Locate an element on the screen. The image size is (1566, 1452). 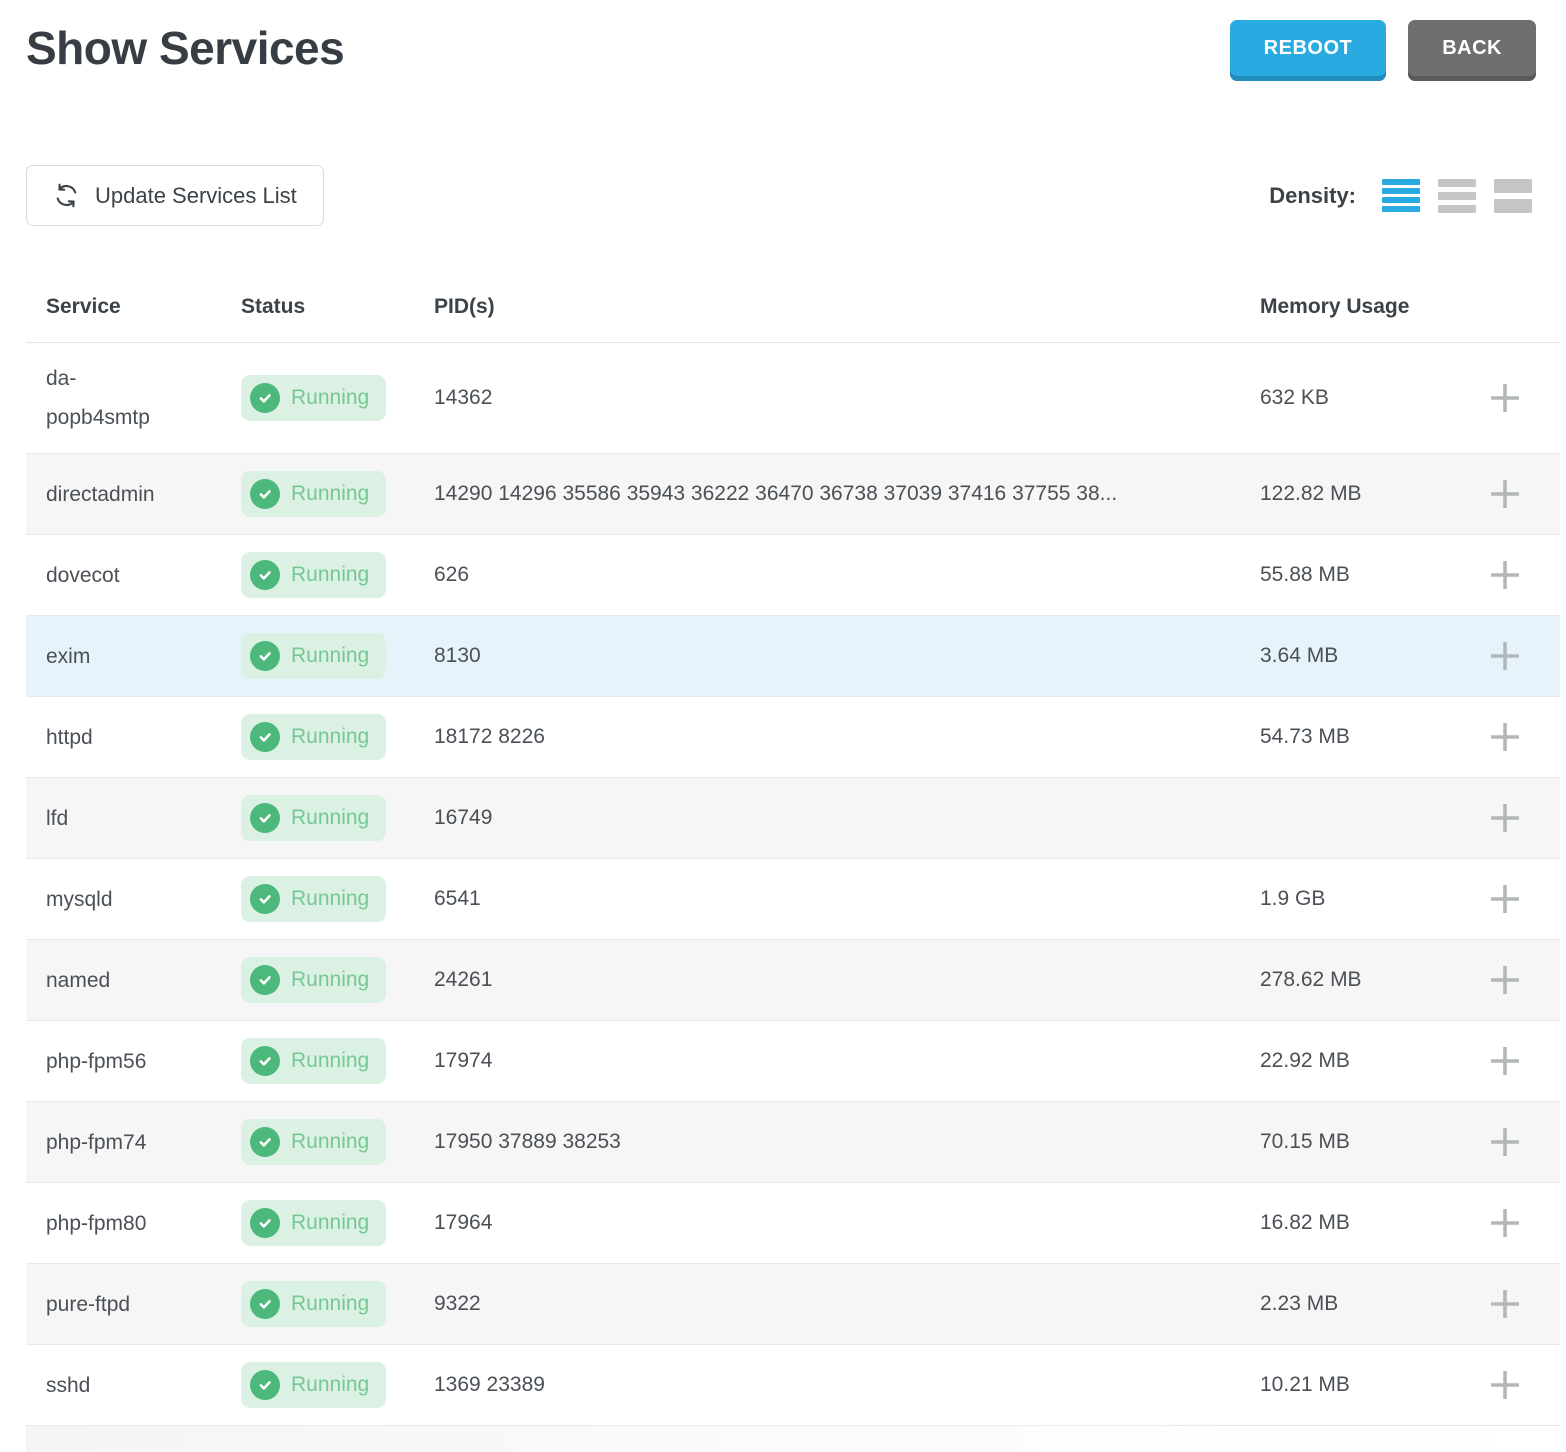
table-row: dovecot Running 626 55.88 MB is located at coordinates (793, 575).